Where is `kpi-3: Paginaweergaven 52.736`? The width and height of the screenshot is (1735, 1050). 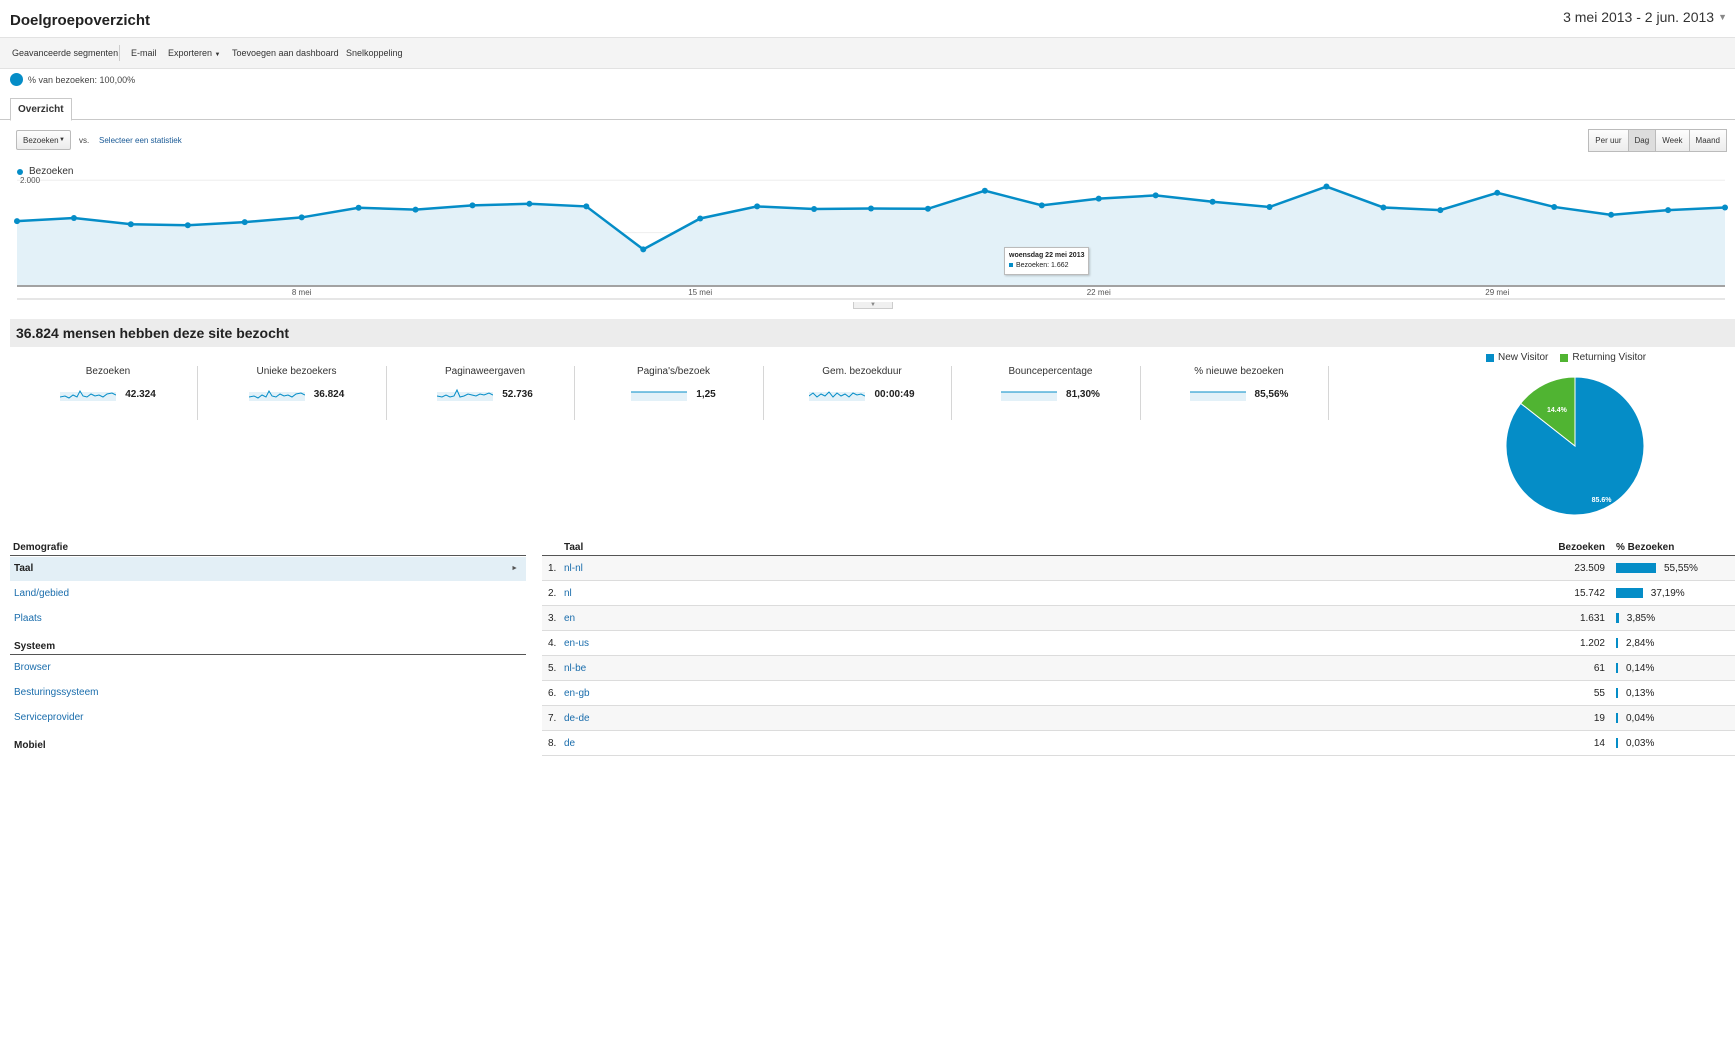 kpi-3: Paginaweergaven 52.736 is located at coordinates (485, 393).